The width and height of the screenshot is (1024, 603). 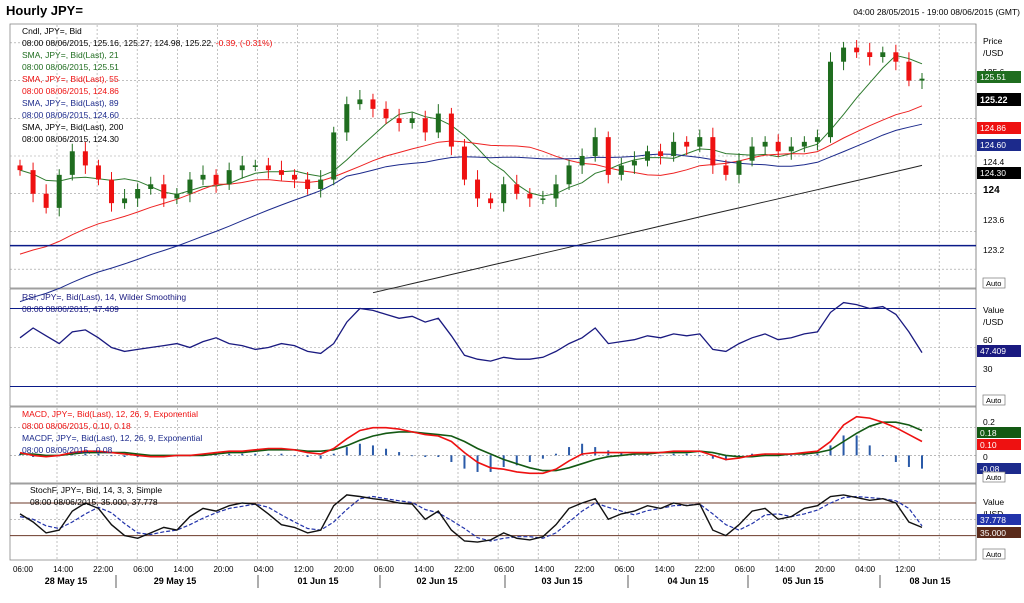 I want to click on y-tick-label: 0, so click(x=985, y=457).